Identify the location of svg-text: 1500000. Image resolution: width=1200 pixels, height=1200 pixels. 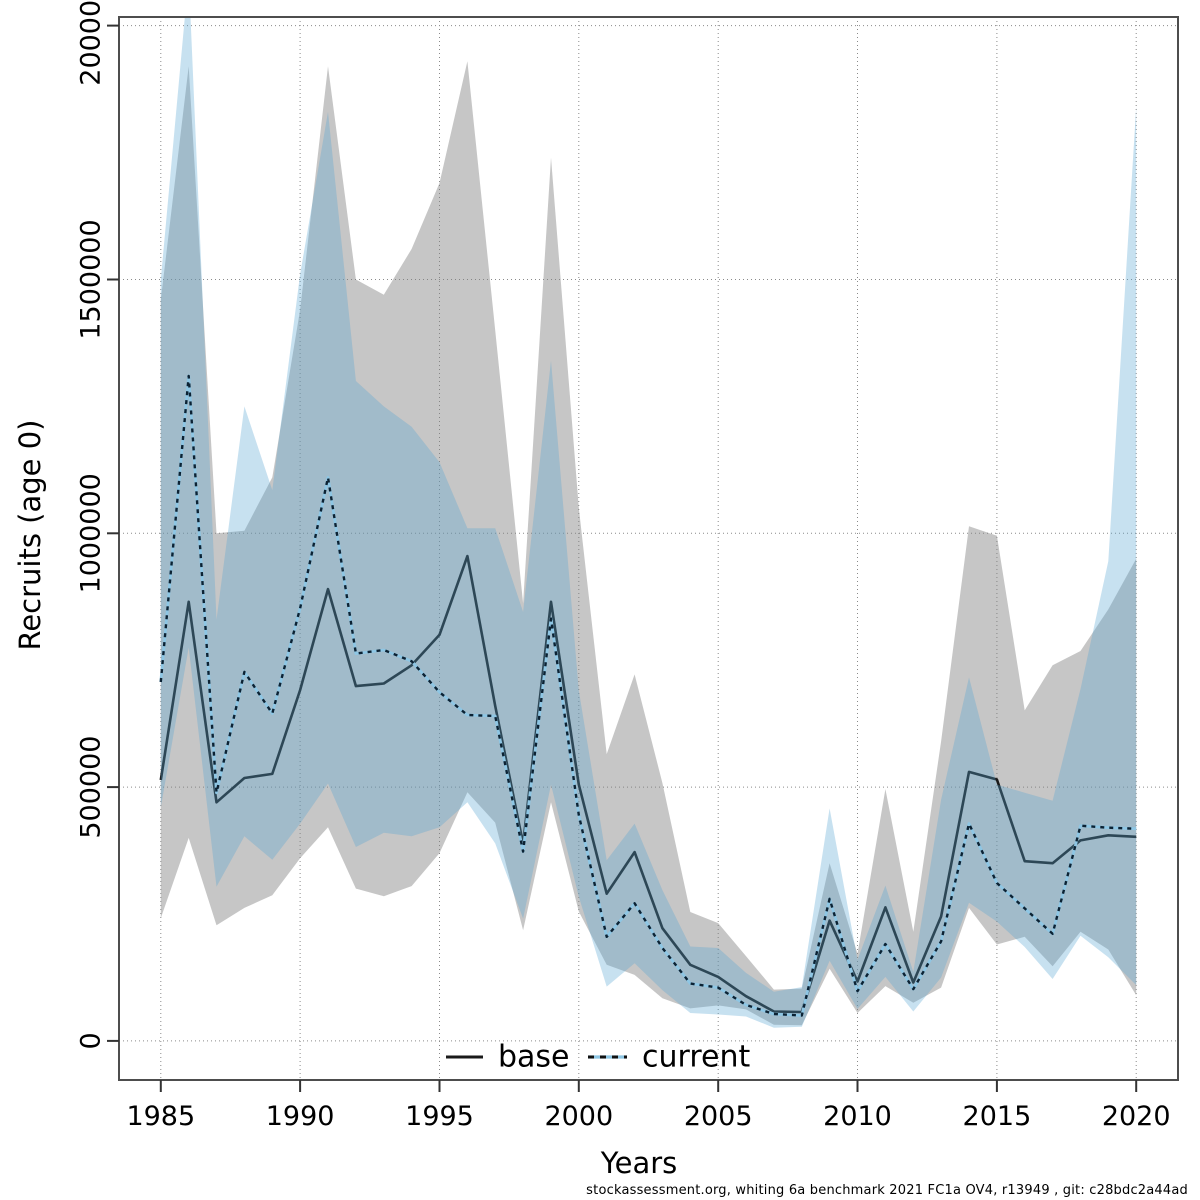
(91, 279).